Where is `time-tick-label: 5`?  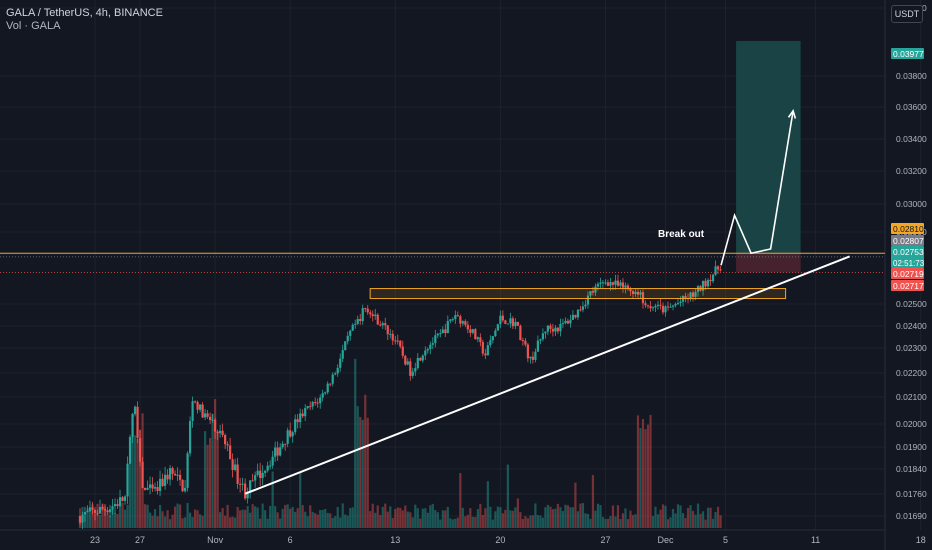 time-tick-label: 5 is located at coordinates (725, 540).